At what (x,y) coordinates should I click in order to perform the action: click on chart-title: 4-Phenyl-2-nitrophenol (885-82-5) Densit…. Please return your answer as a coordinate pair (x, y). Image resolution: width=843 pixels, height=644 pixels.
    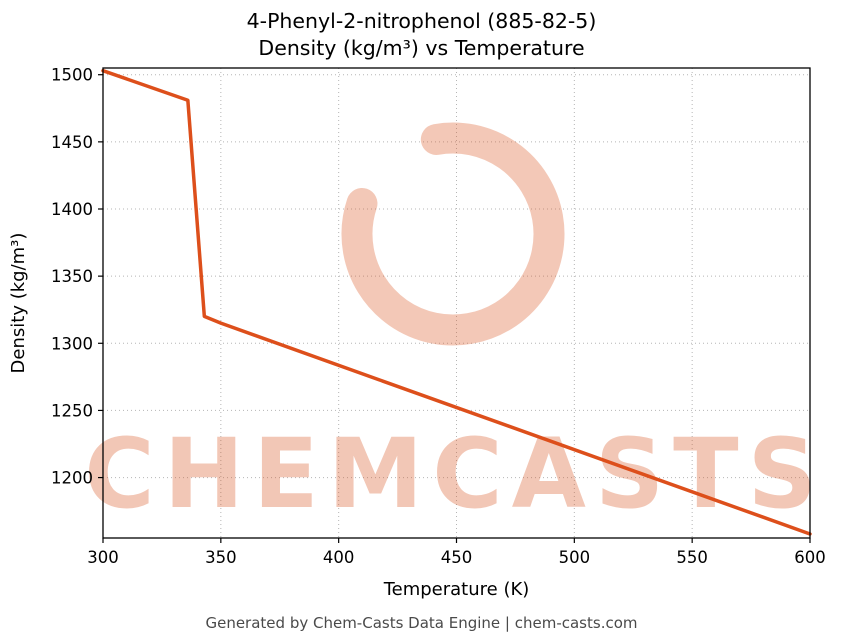
    Looking at the image, I should click on (421, 31).